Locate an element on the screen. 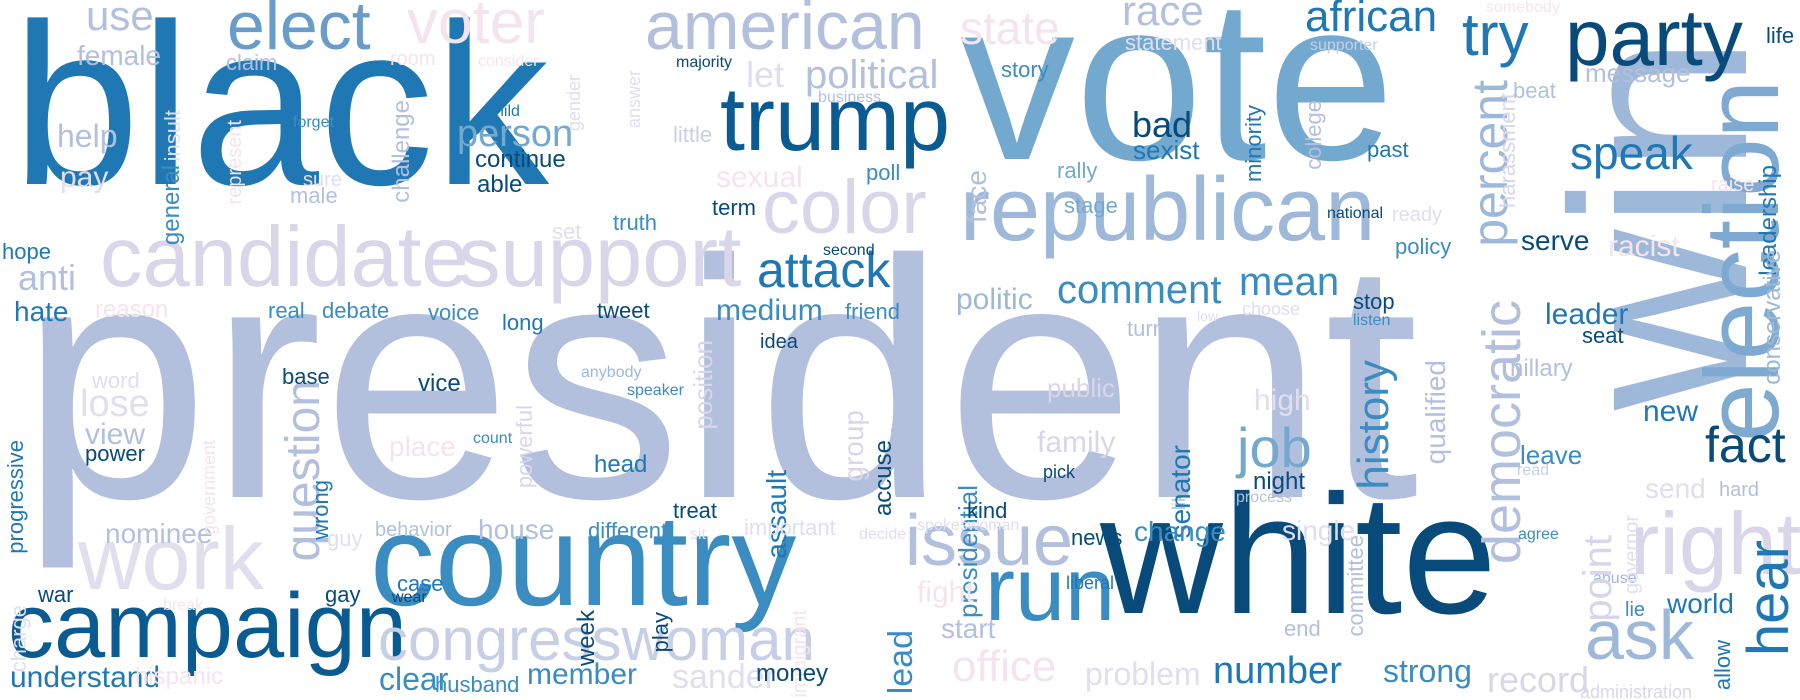  word-treat: treat is located at coordinates (695, 510).